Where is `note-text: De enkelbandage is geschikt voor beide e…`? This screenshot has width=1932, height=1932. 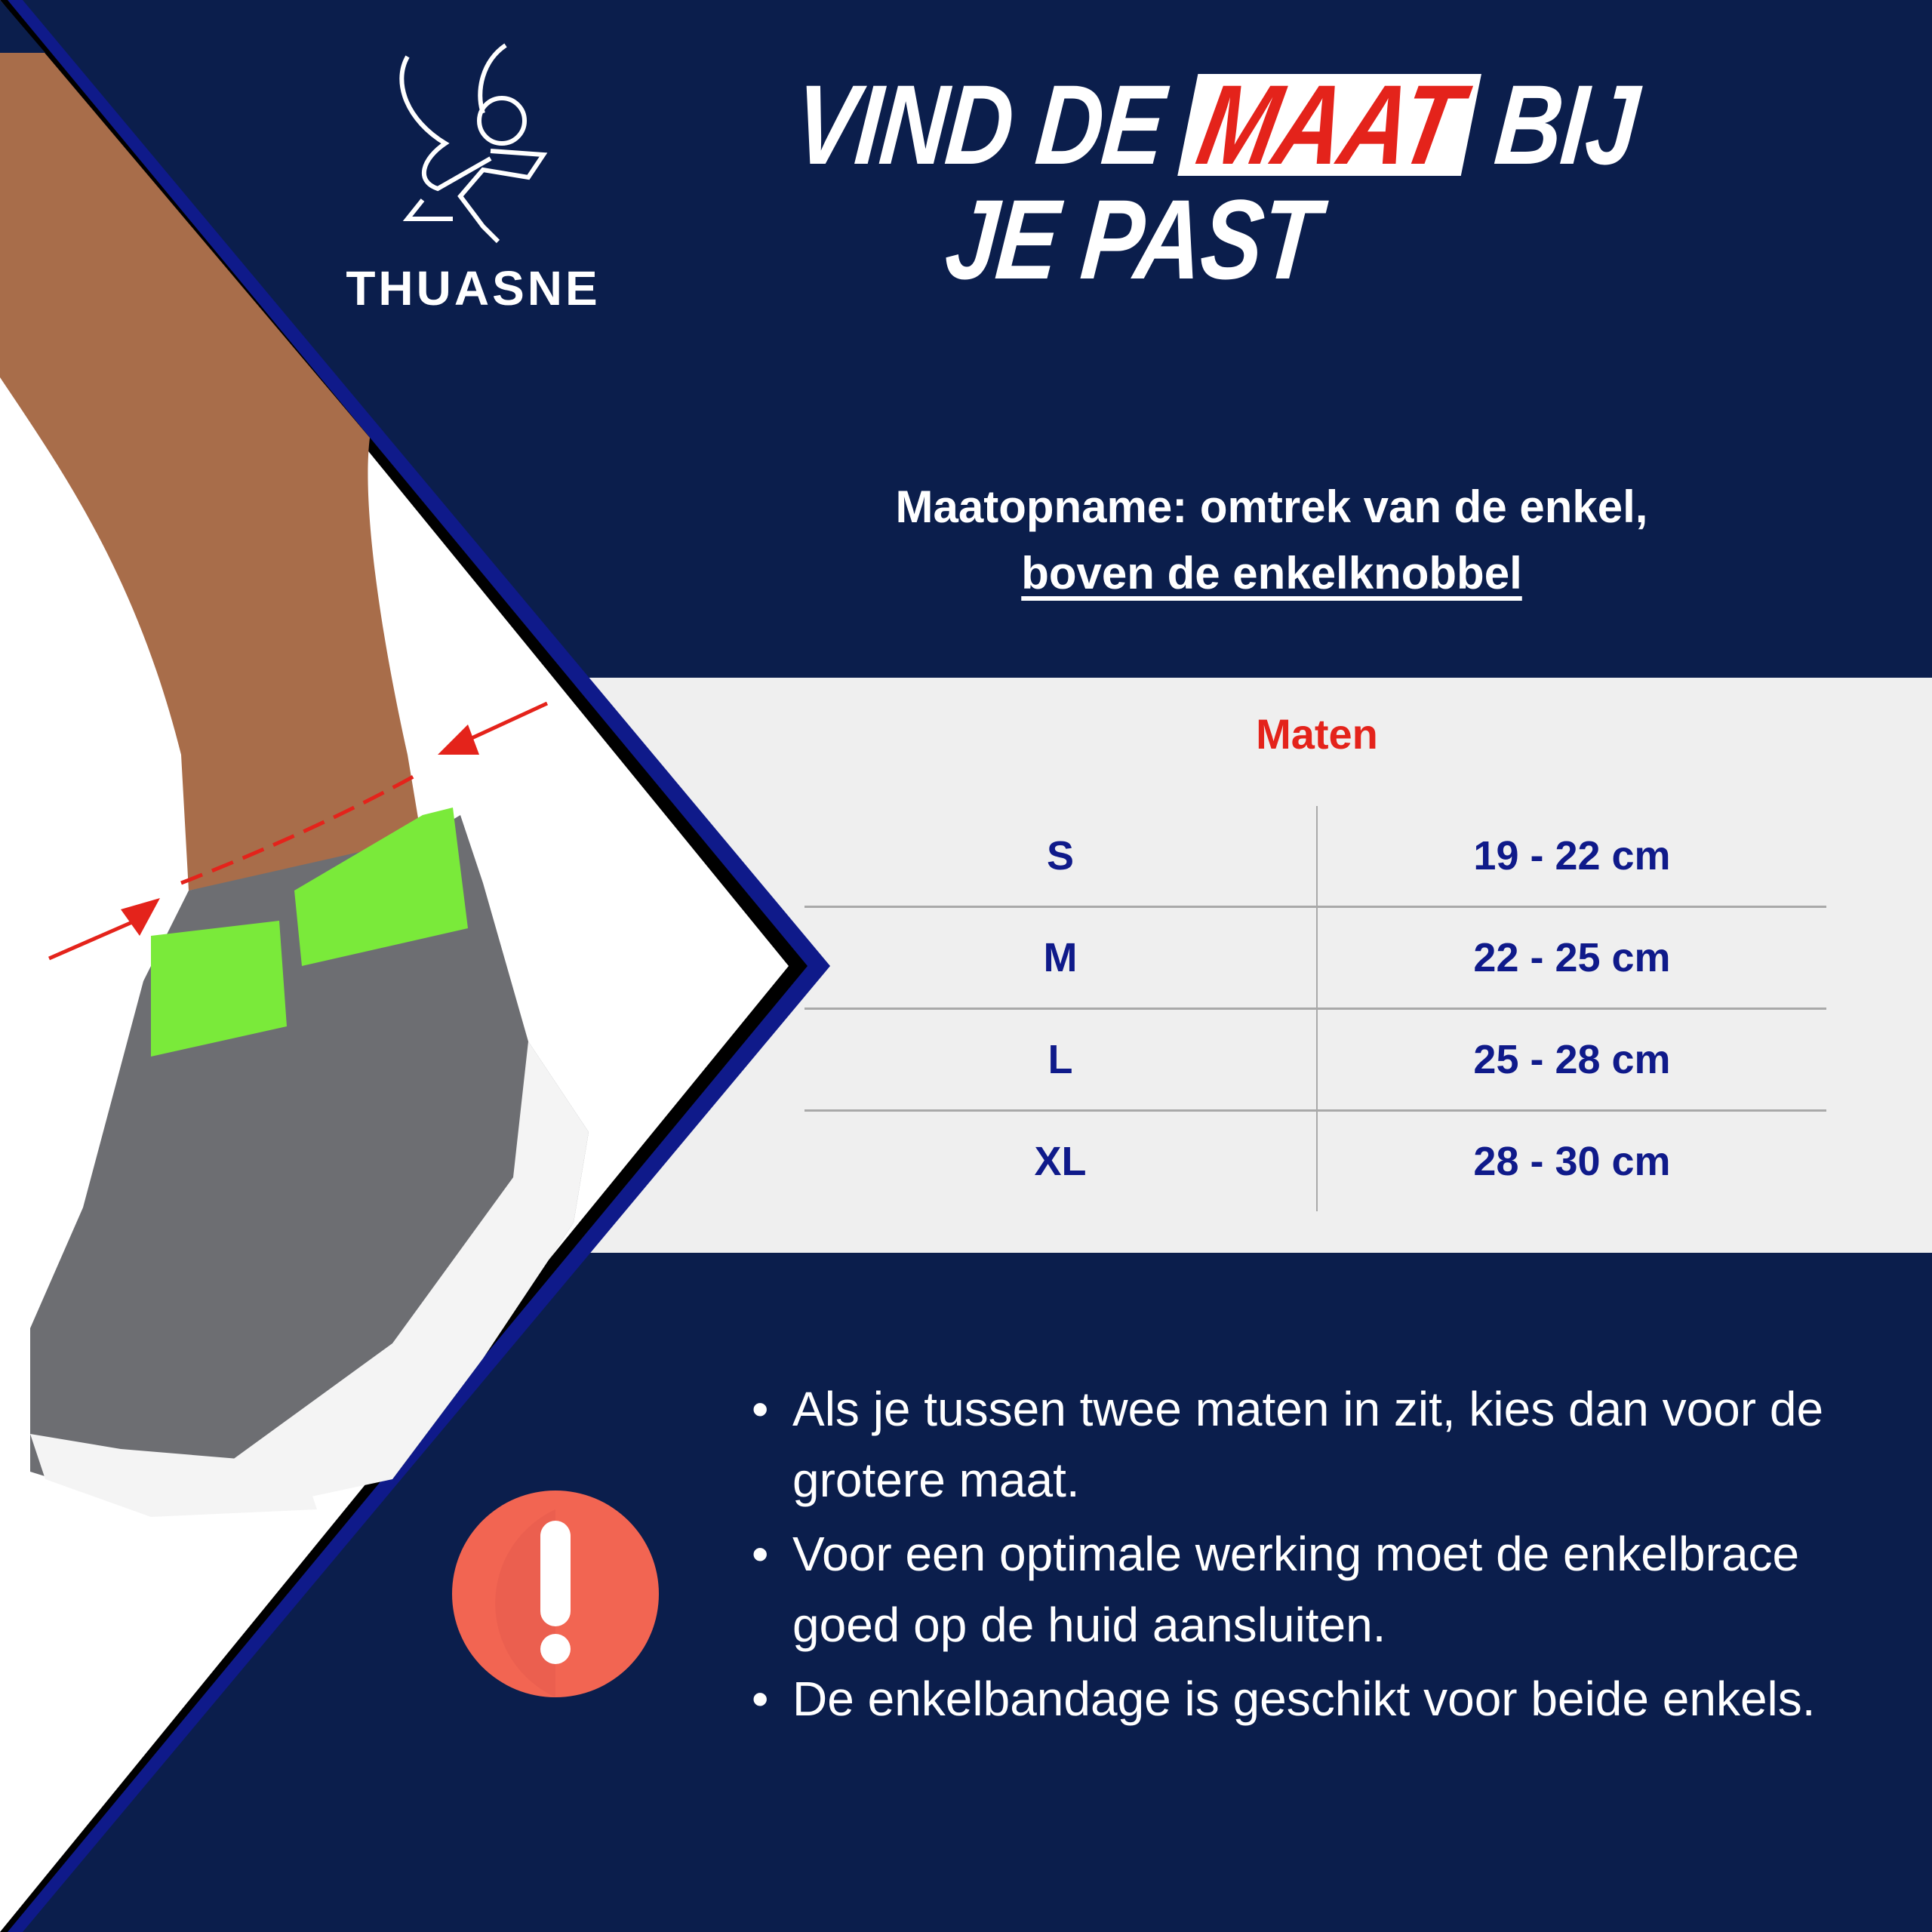
note-text: De enkelbandage is geschikt voor beide e… is located at coordinates (1304, 1699).